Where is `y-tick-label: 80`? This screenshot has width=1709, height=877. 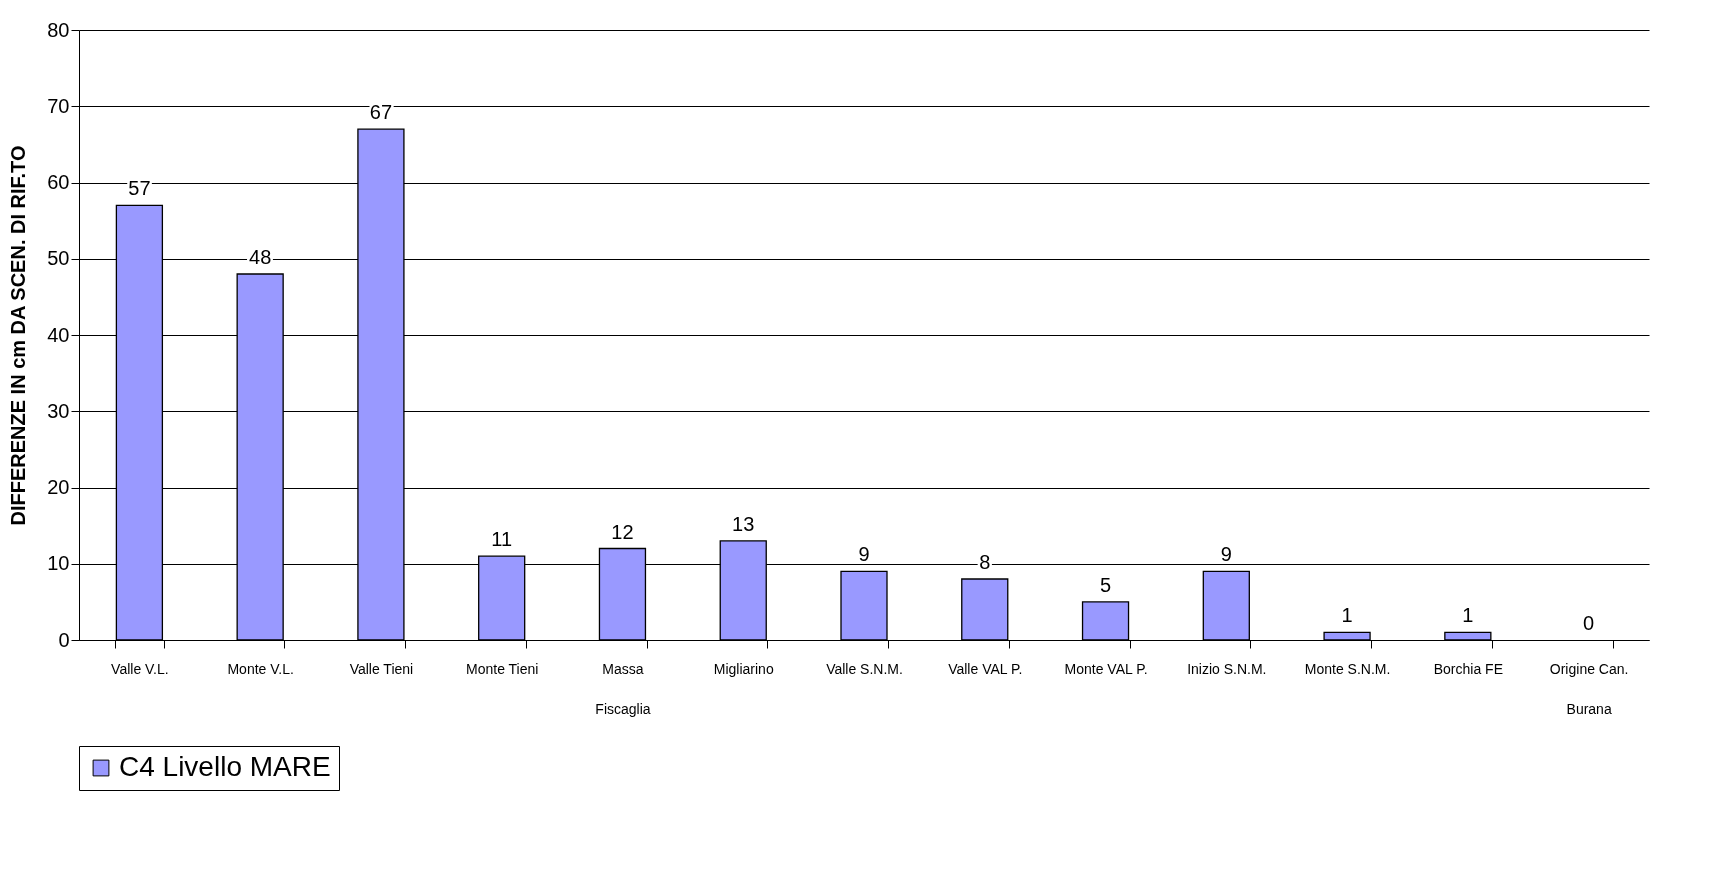
y-tick-label: 80 is located at coordinates (58, 29).